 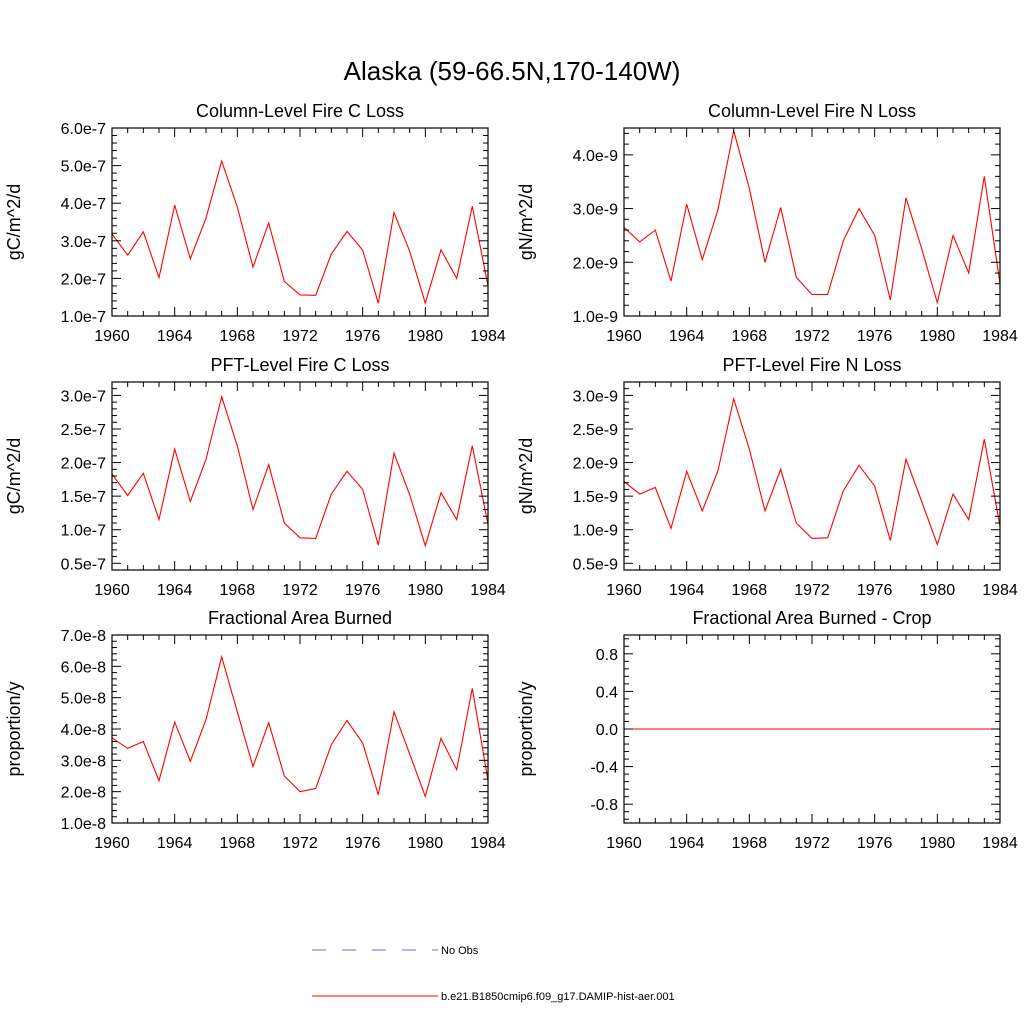 What do you see at coordinates (604, 768) in the screenshot?
I see `y-tick-label: -0.4` at bounding box center [604, 768].